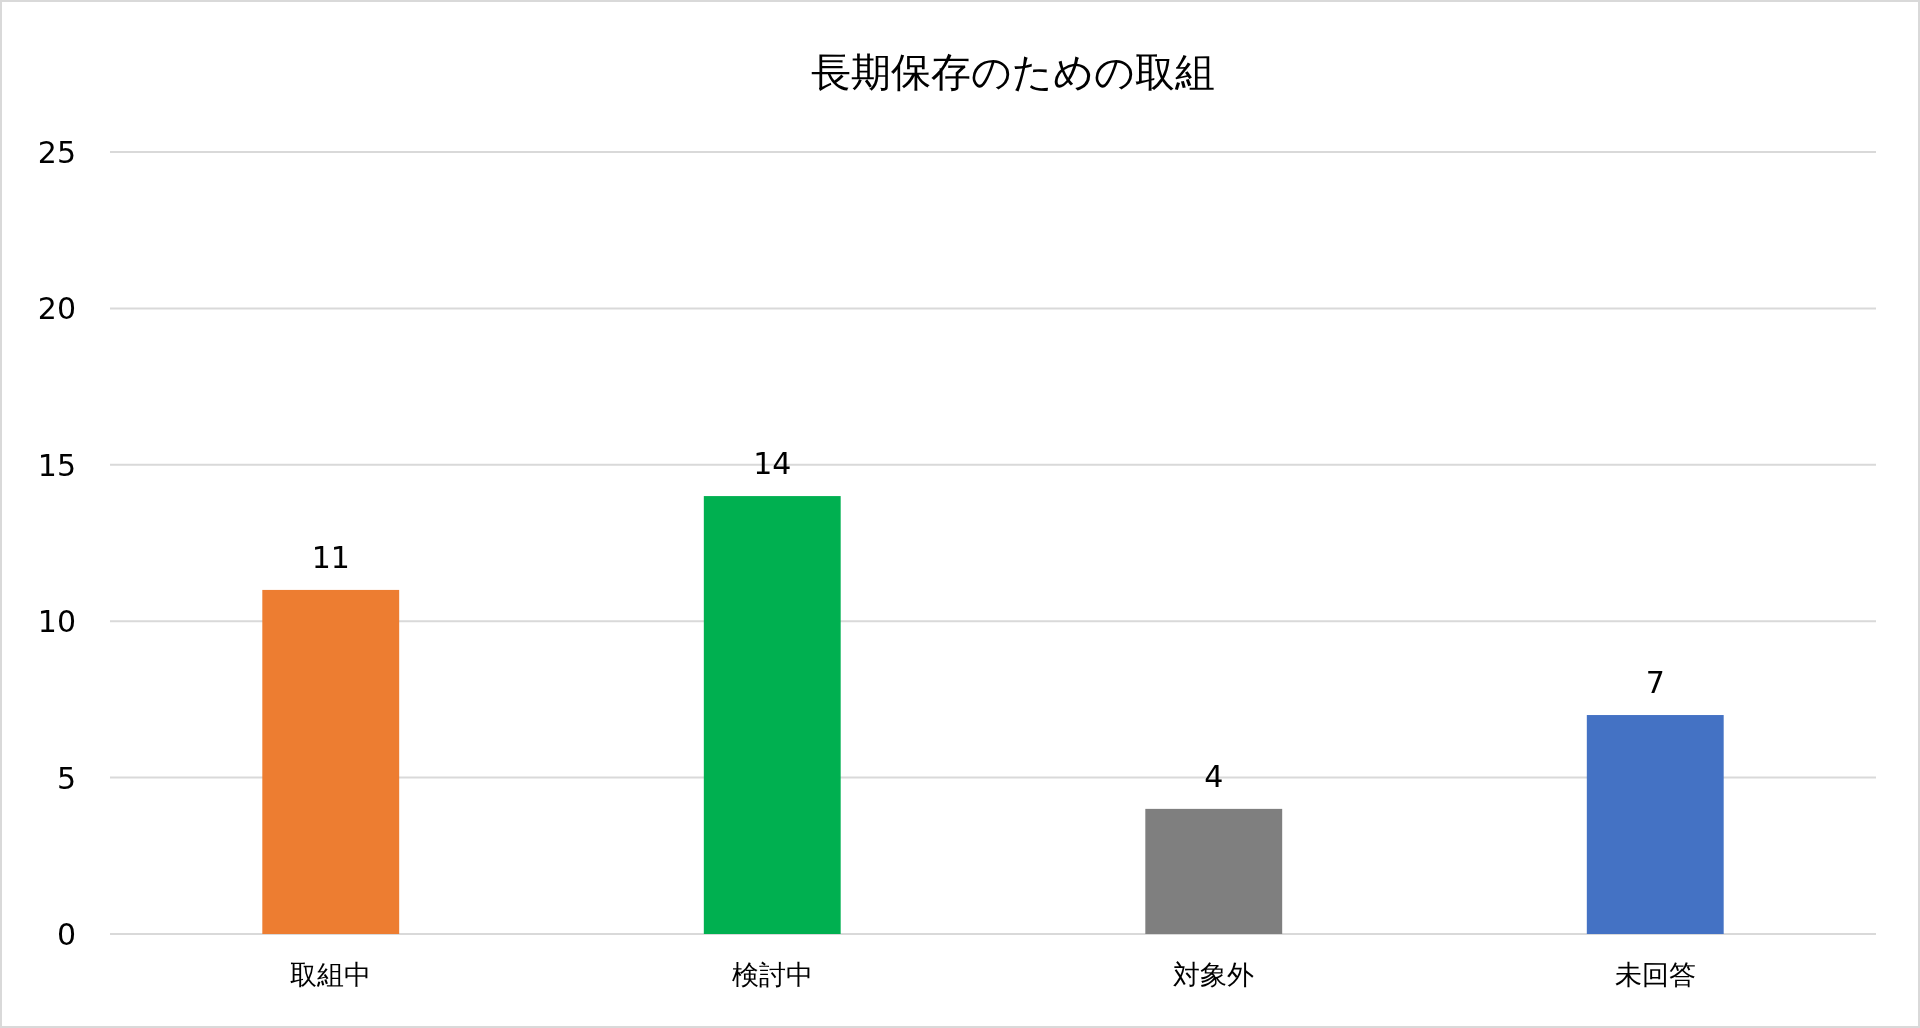 This screenshot has width=1920, height=1028. I want to click on xtick: 取組中, so click(331, 974).